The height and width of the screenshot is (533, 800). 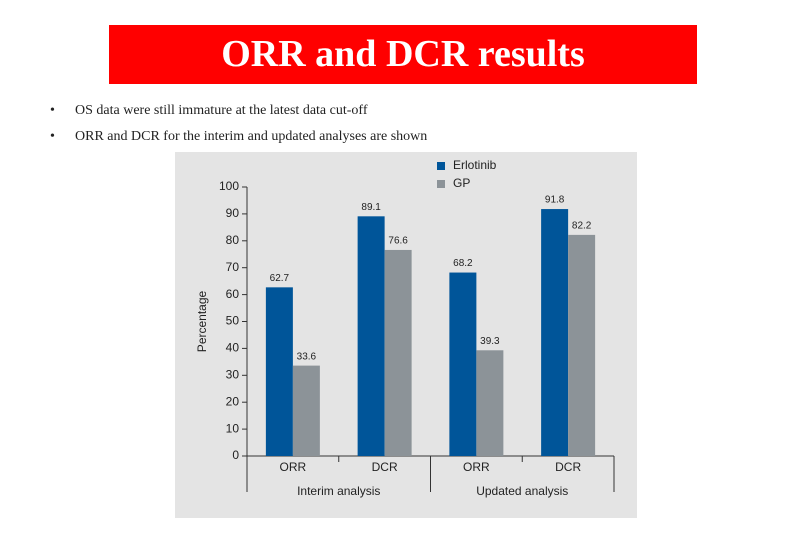 I want to click on y-tick-label: 90, so click(x=233, y=213).